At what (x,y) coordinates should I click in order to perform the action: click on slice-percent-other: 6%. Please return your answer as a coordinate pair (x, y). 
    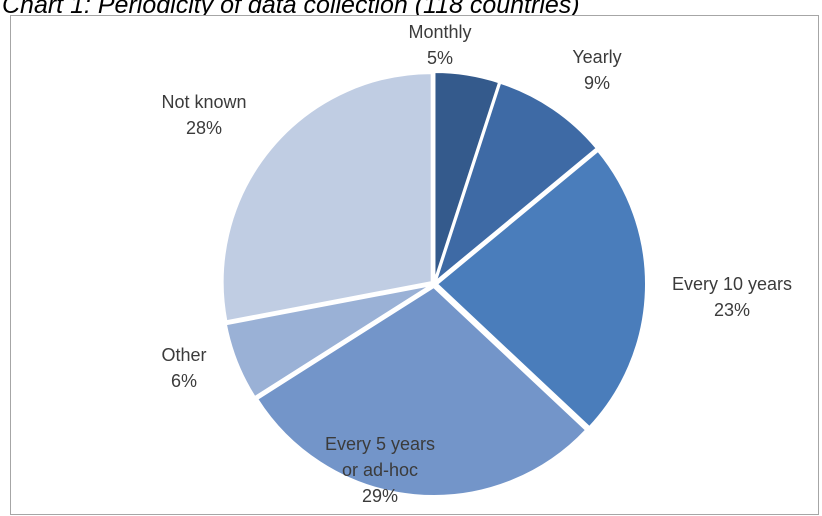
    Looking at the image, I should click on (184, 381).